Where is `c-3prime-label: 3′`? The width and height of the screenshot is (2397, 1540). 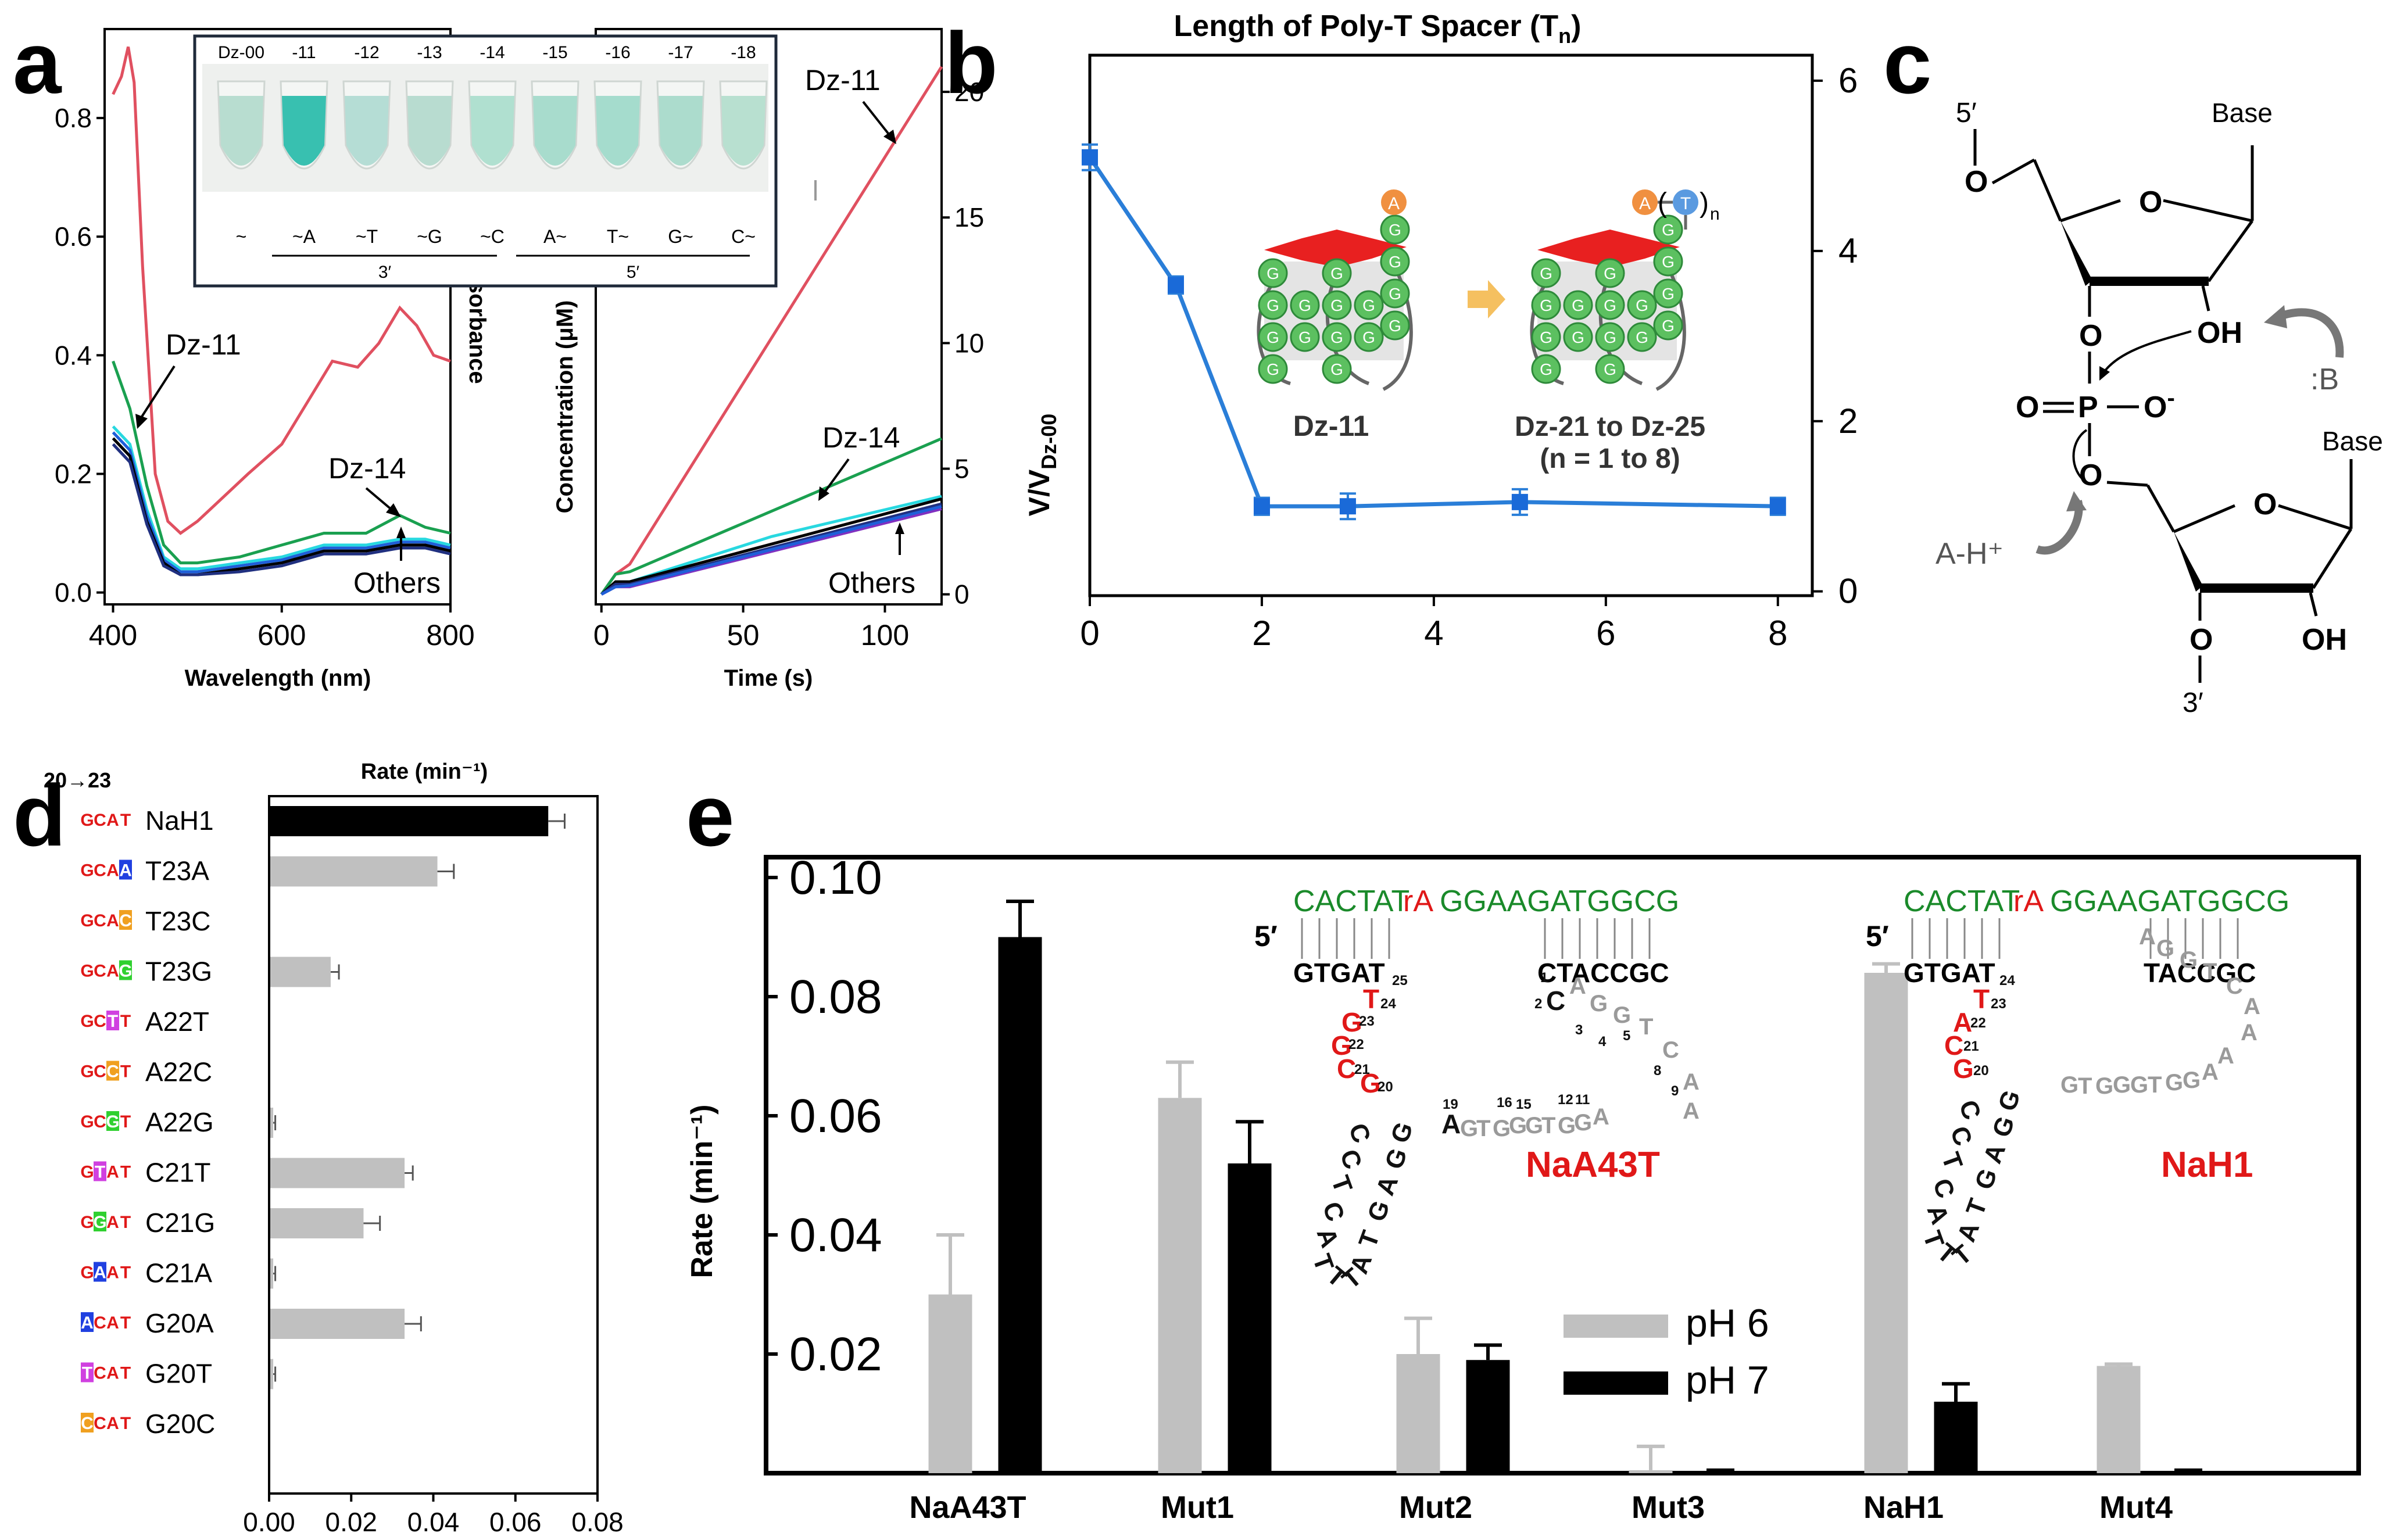 c-3prime-label: 3′ is located at coordinates (2193, 702).